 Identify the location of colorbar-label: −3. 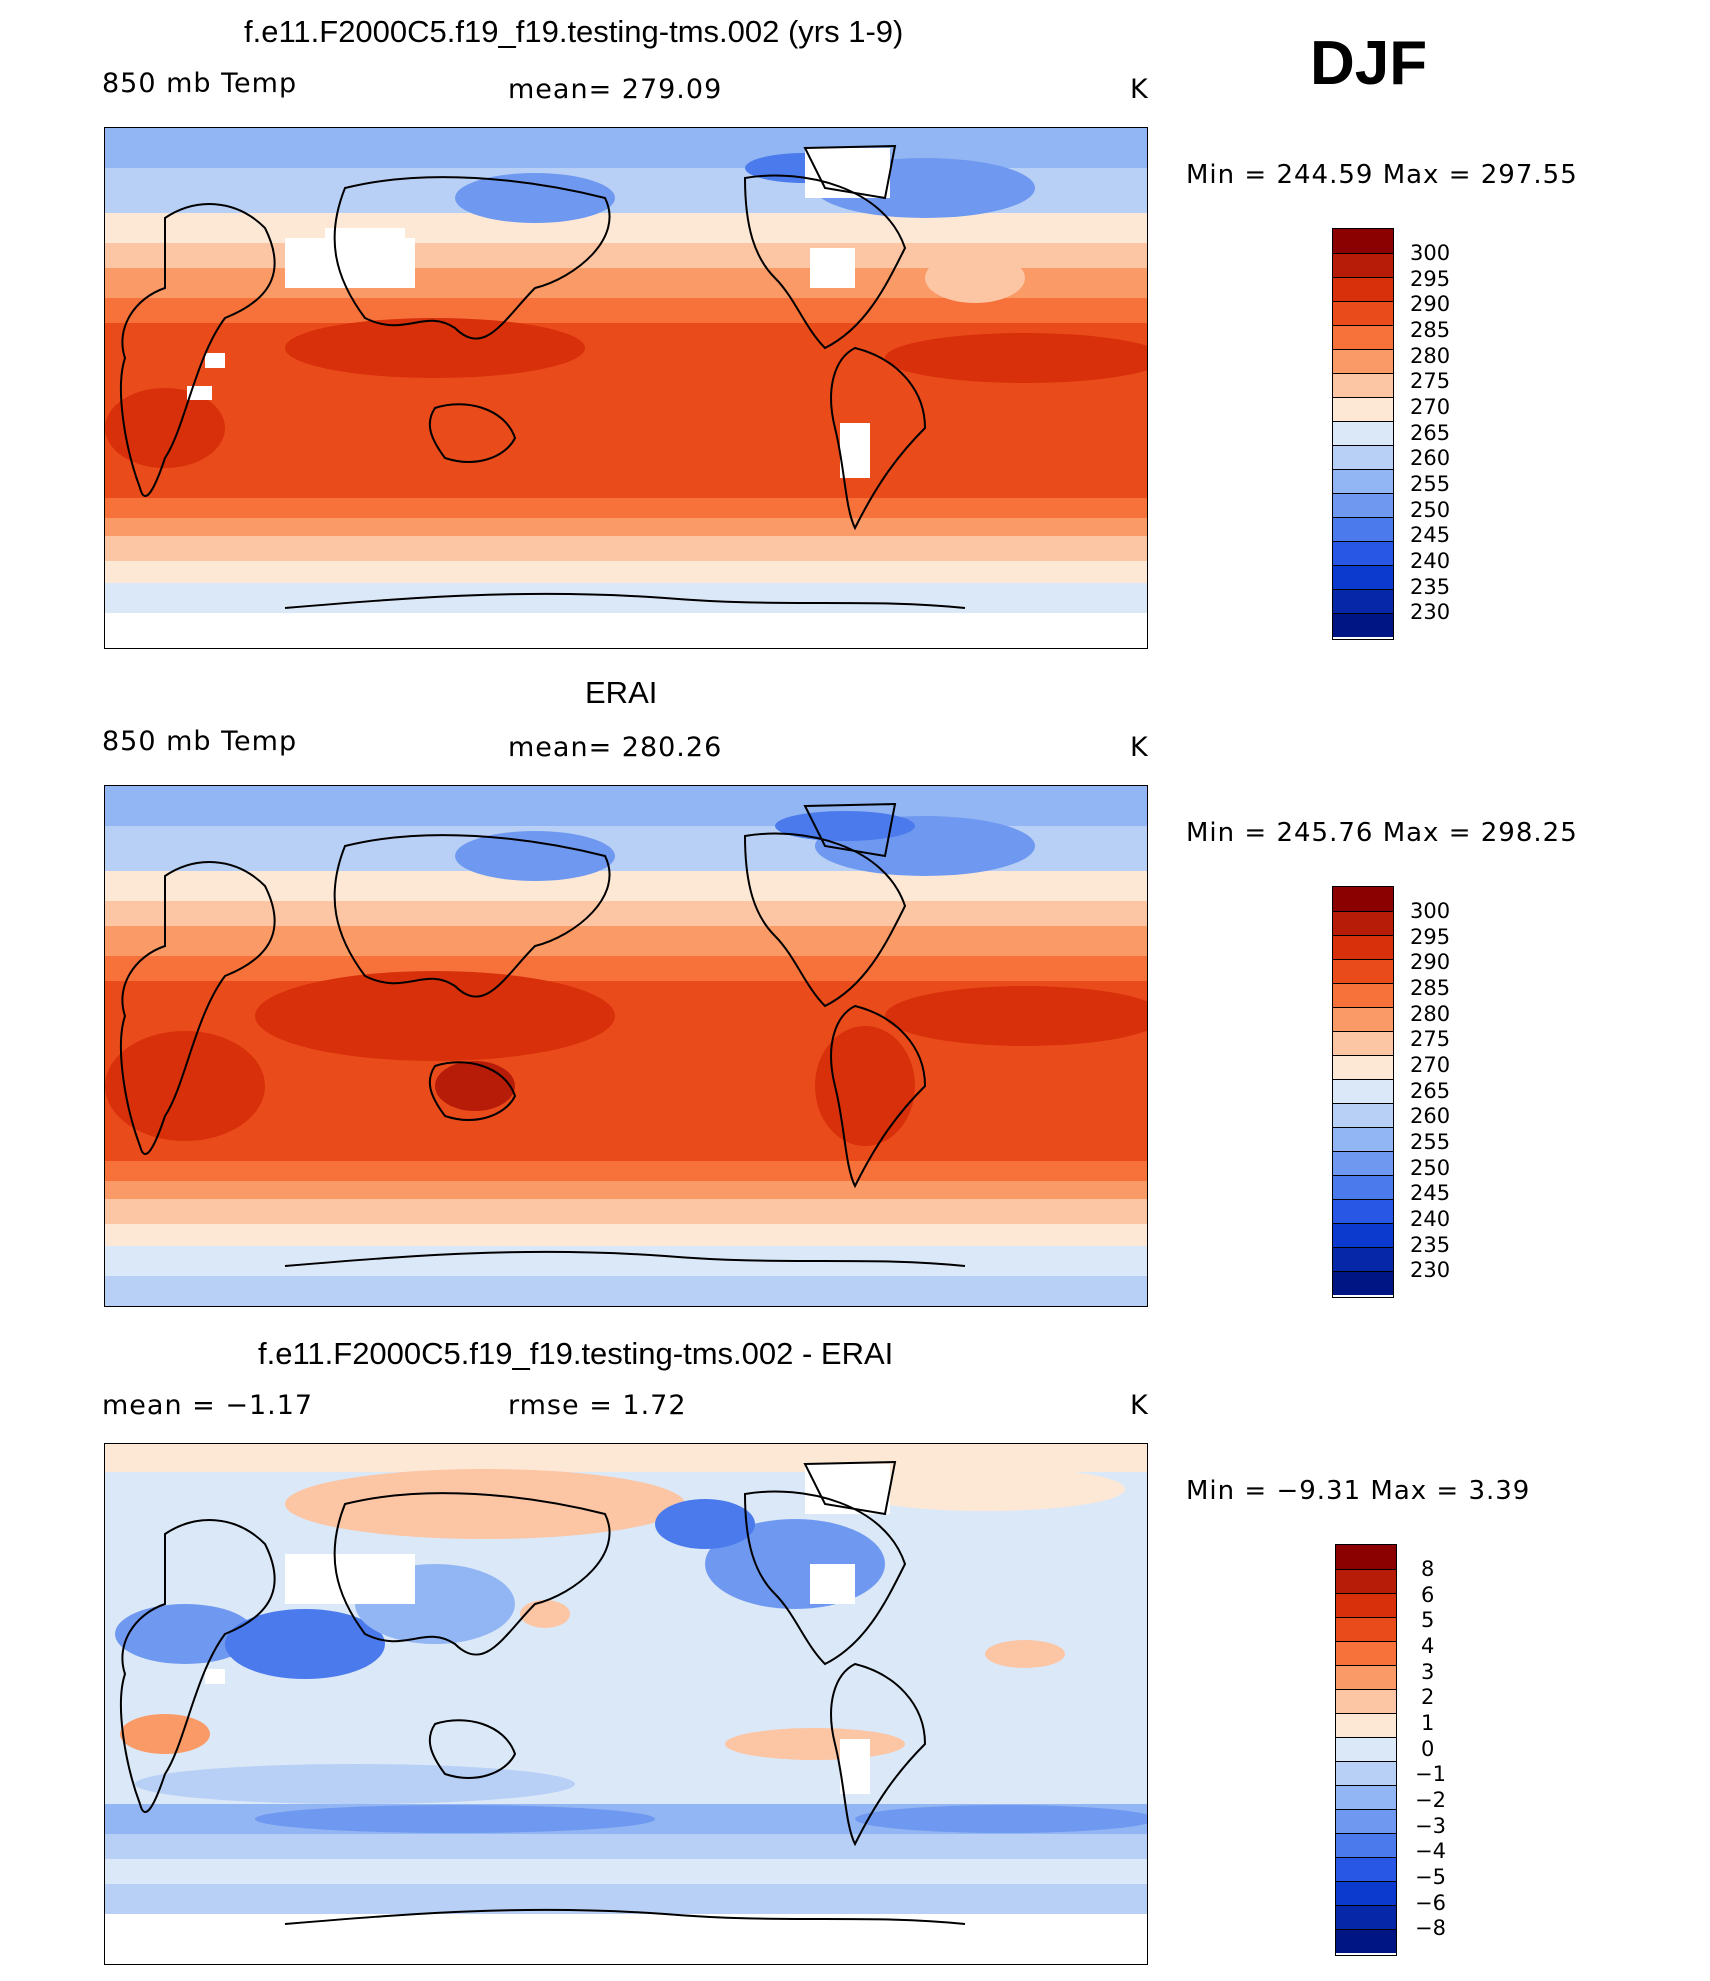
(1430, 1826).